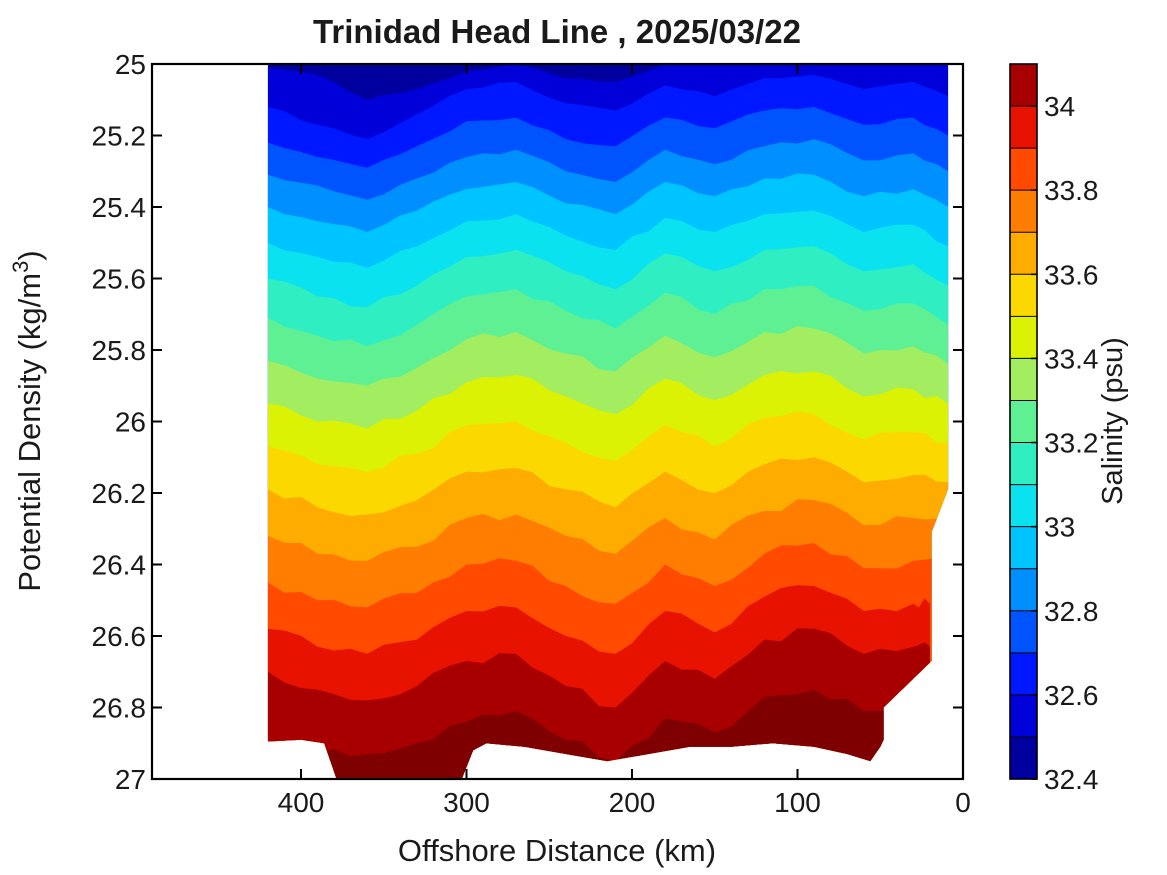 This screenshot has height=875, width=1167. I want to click on y-tick-label: 27, so click(130, 779).